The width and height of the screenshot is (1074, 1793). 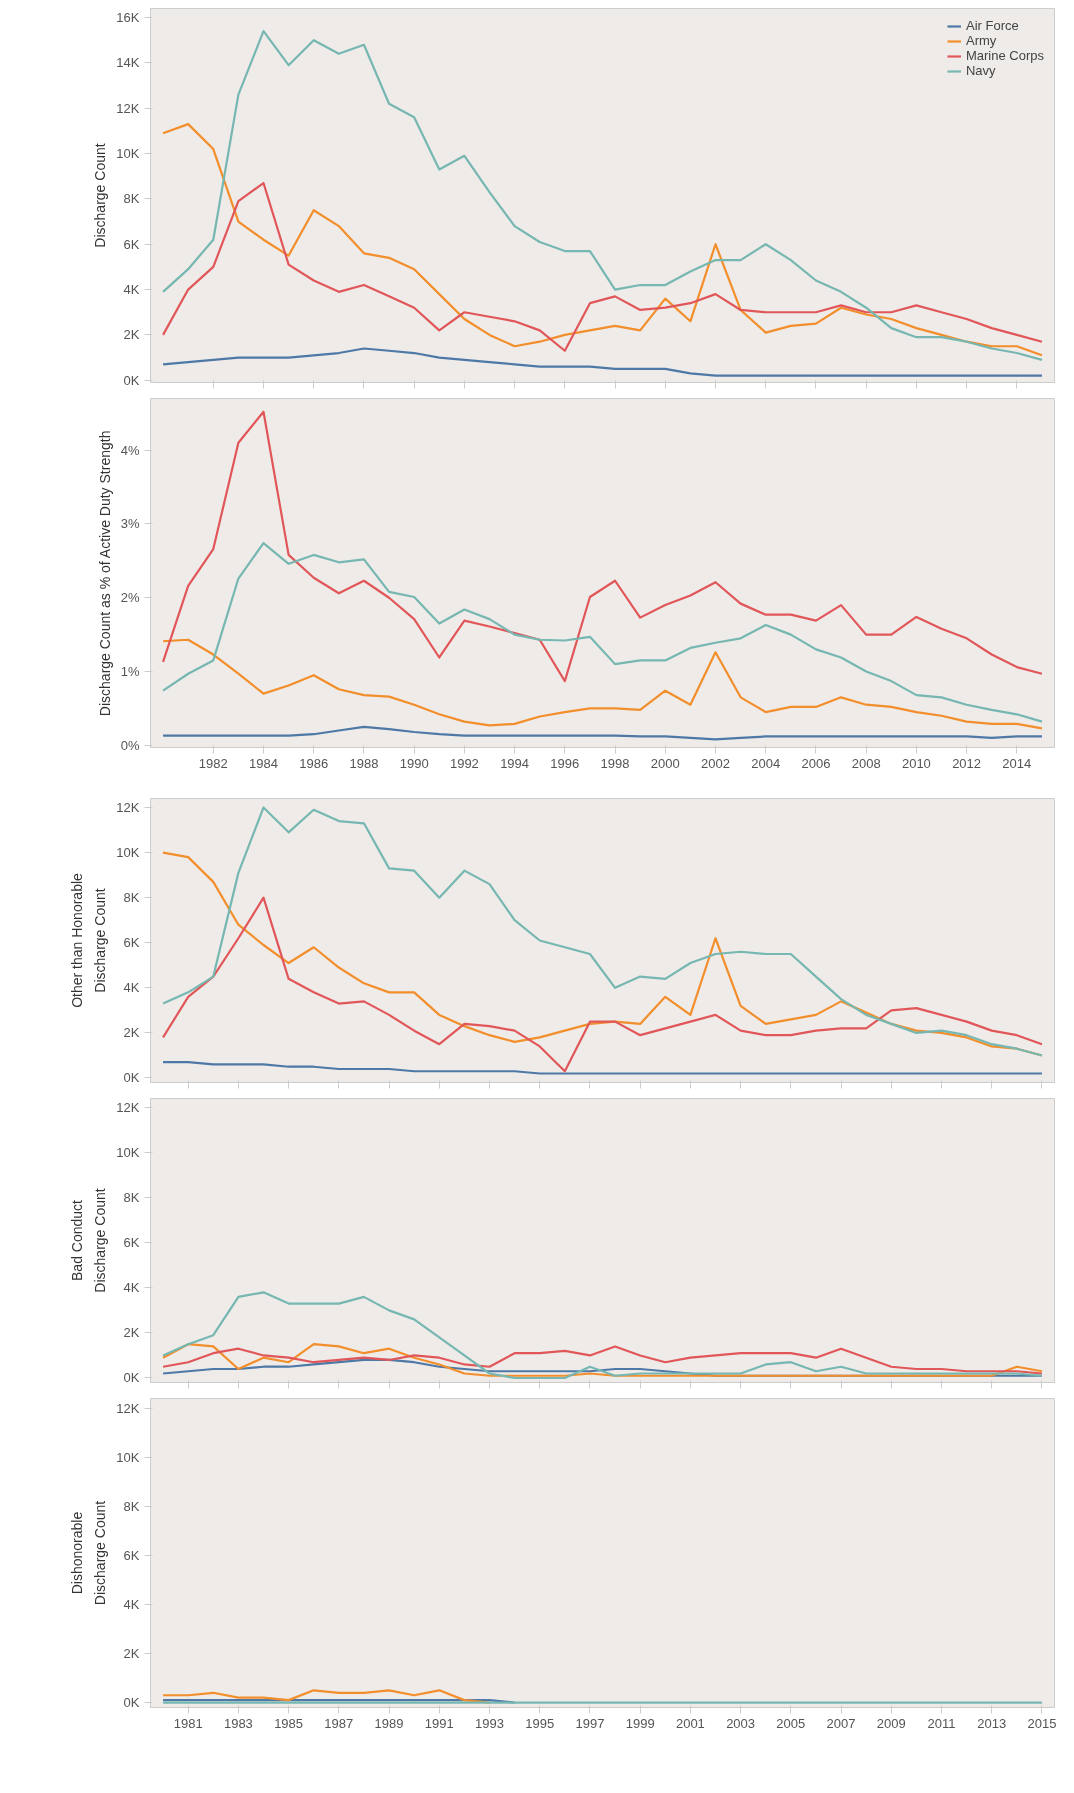 I want to click on legend-label: Army, so click(x=981, y=40).